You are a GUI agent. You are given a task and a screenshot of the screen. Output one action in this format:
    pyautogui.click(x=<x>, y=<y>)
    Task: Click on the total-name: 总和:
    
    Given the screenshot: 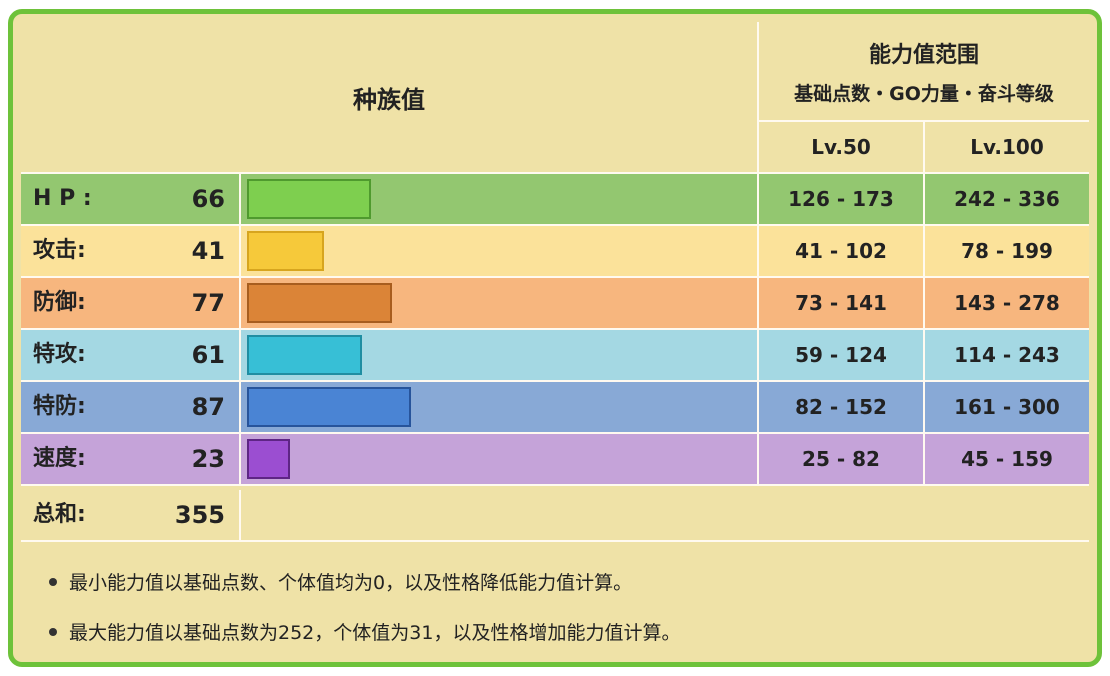 What is the action you would take?
    pyautogui.click(x=59, y=514)
    